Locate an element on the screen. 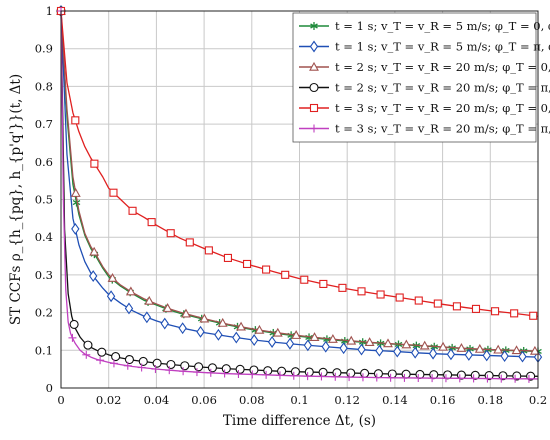 The image size is (550, 440). x-tick-label: 0.08 is located at coordinates (252, 400).